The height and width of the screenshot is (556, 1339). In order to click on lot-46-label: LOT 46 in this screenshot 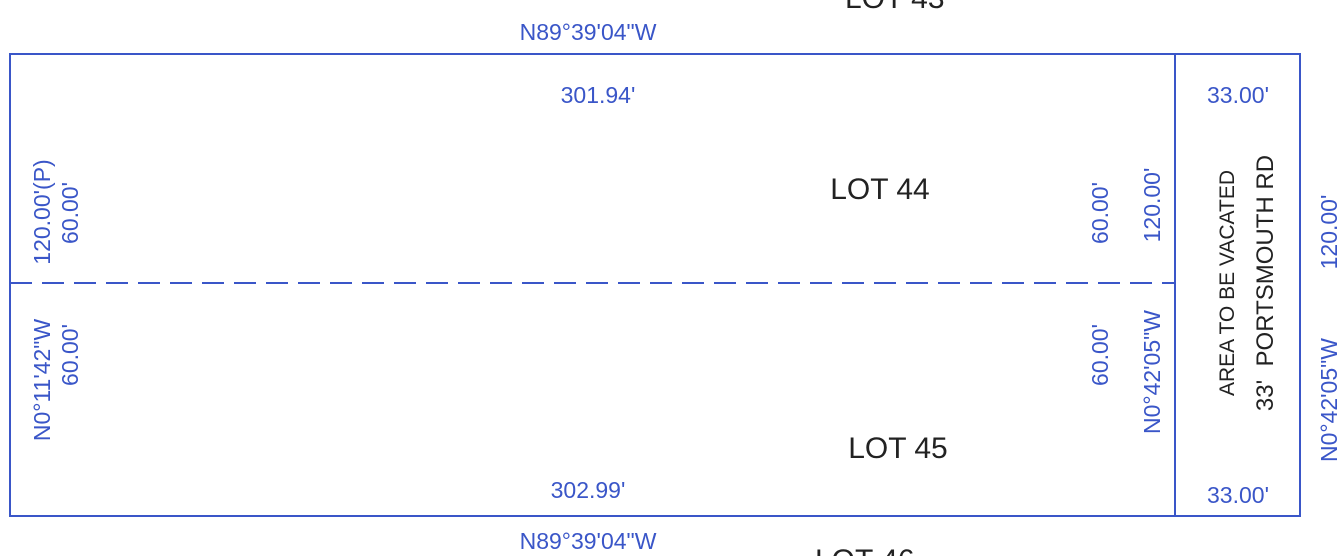, I will do `click(865, 550)`.